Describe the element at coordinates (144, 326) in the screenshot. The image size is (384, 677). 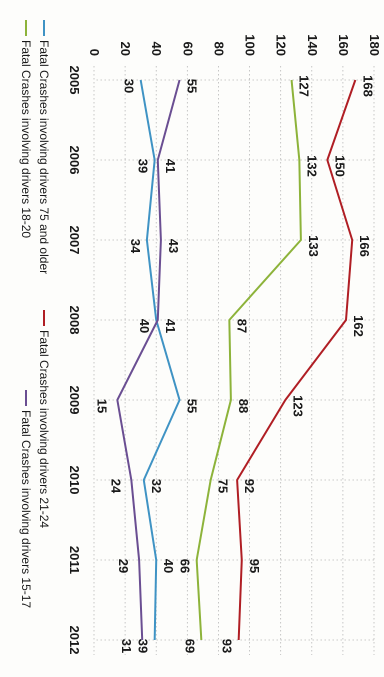
I see `data-label-drivers-75-and-older-2008: 40` at that location.